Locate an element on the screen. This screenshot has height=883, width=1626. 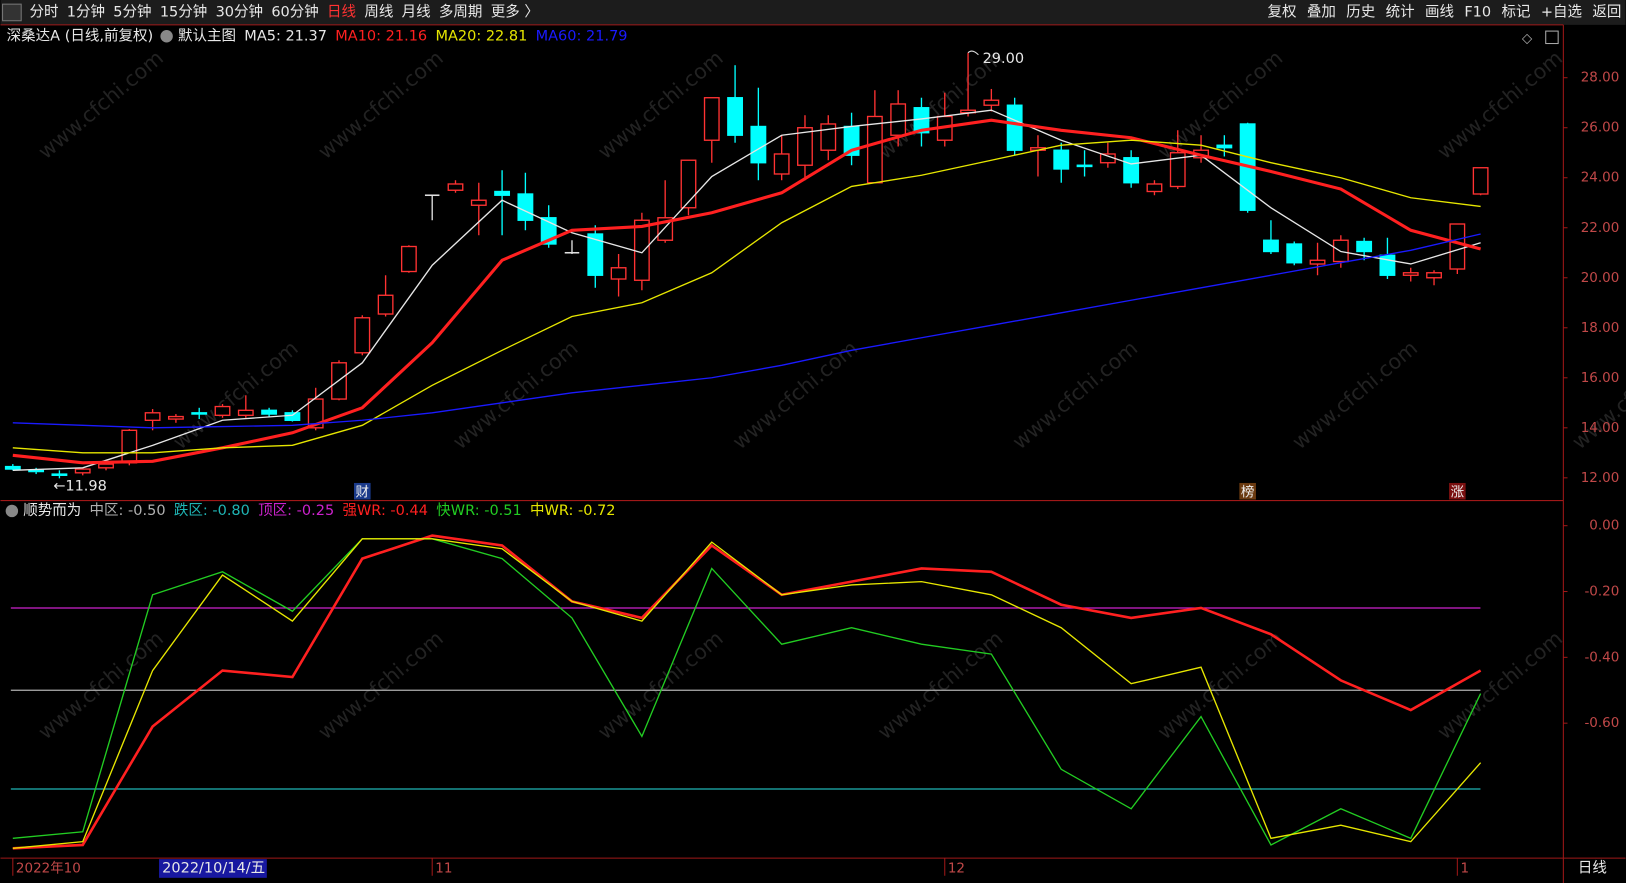
annotation: ←11.98 is located at coordinates (80, 487).